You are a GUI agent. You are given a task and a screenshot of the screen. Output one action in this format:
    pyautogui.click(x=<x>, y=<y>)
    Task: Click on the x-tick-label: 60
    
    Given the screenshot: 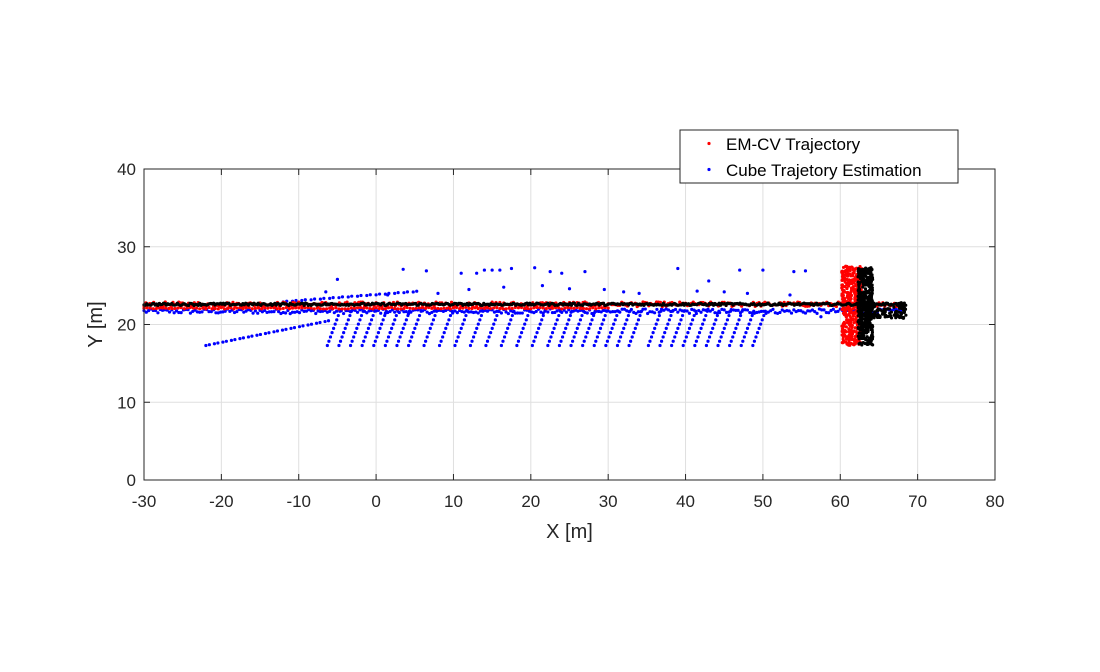 What is the action you would take?
    pyautogui.click(x=840, y=501)
    